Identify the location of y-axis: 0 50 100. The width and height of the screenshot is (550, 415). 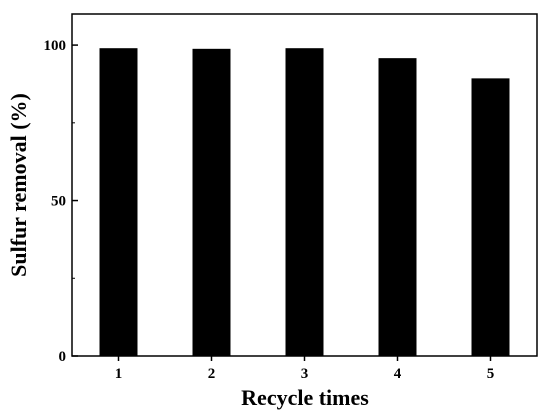
(61, 201).